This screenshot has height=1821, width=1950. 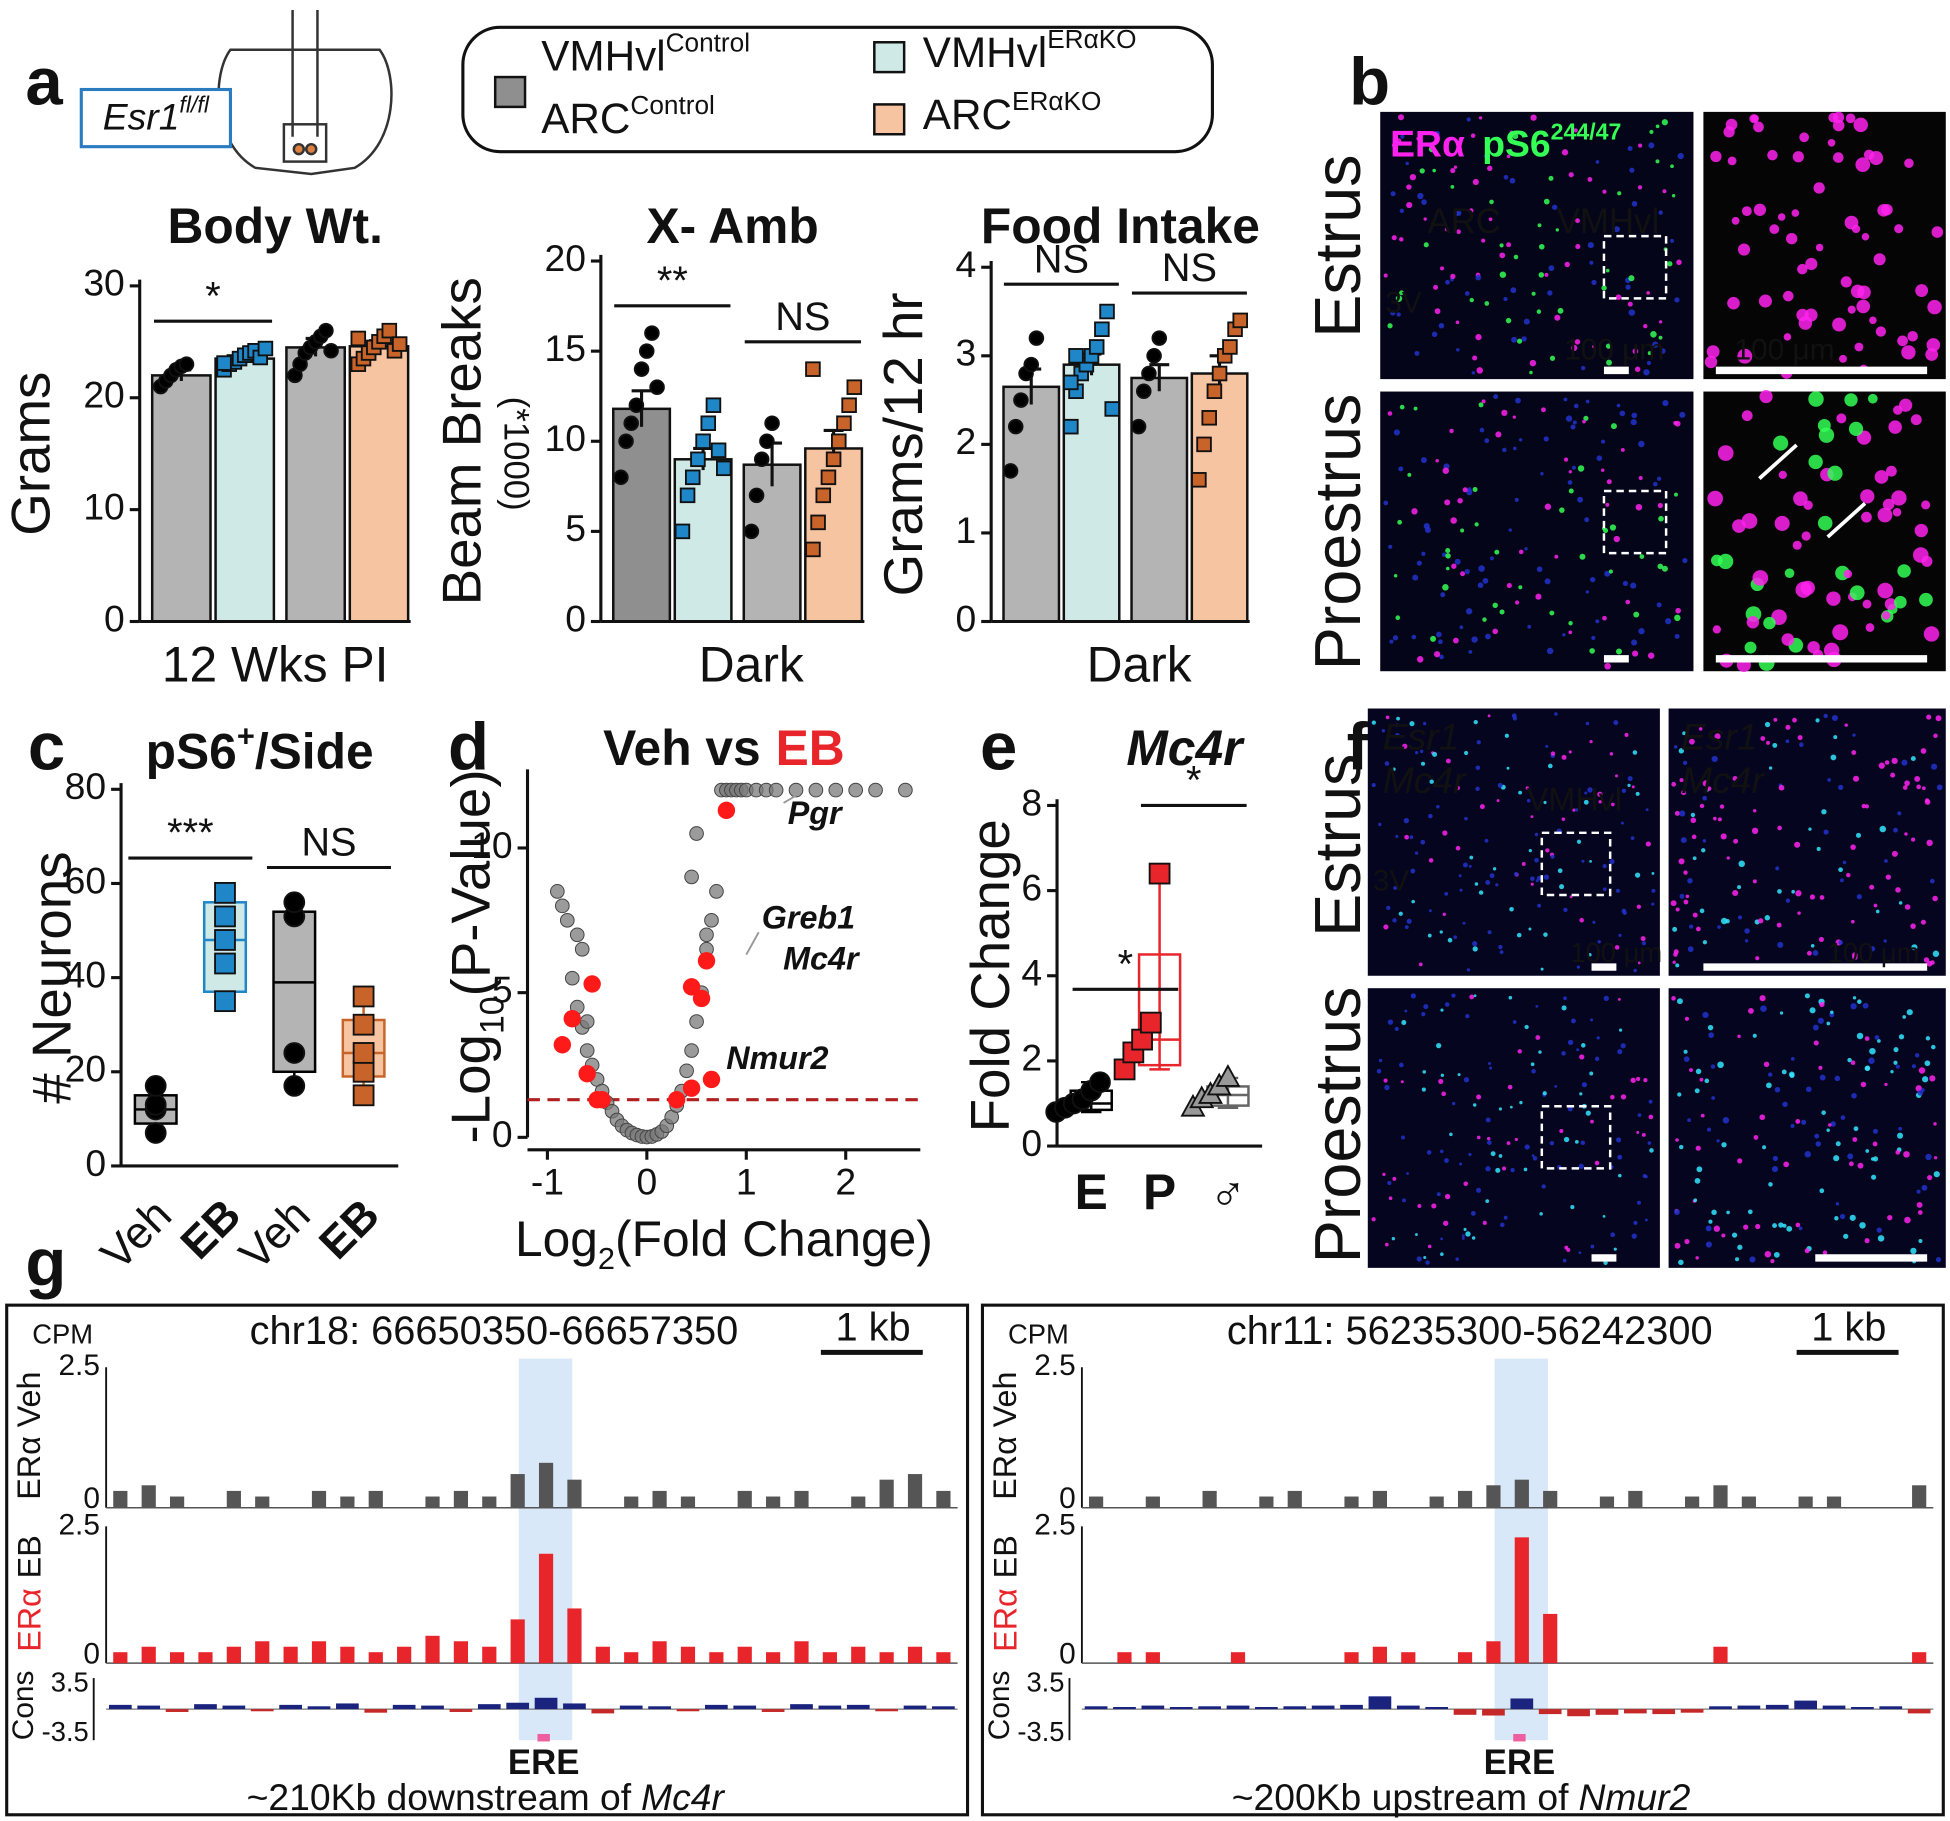 I want to click on cpm-label: CPM, so click(x=62, y=1333).